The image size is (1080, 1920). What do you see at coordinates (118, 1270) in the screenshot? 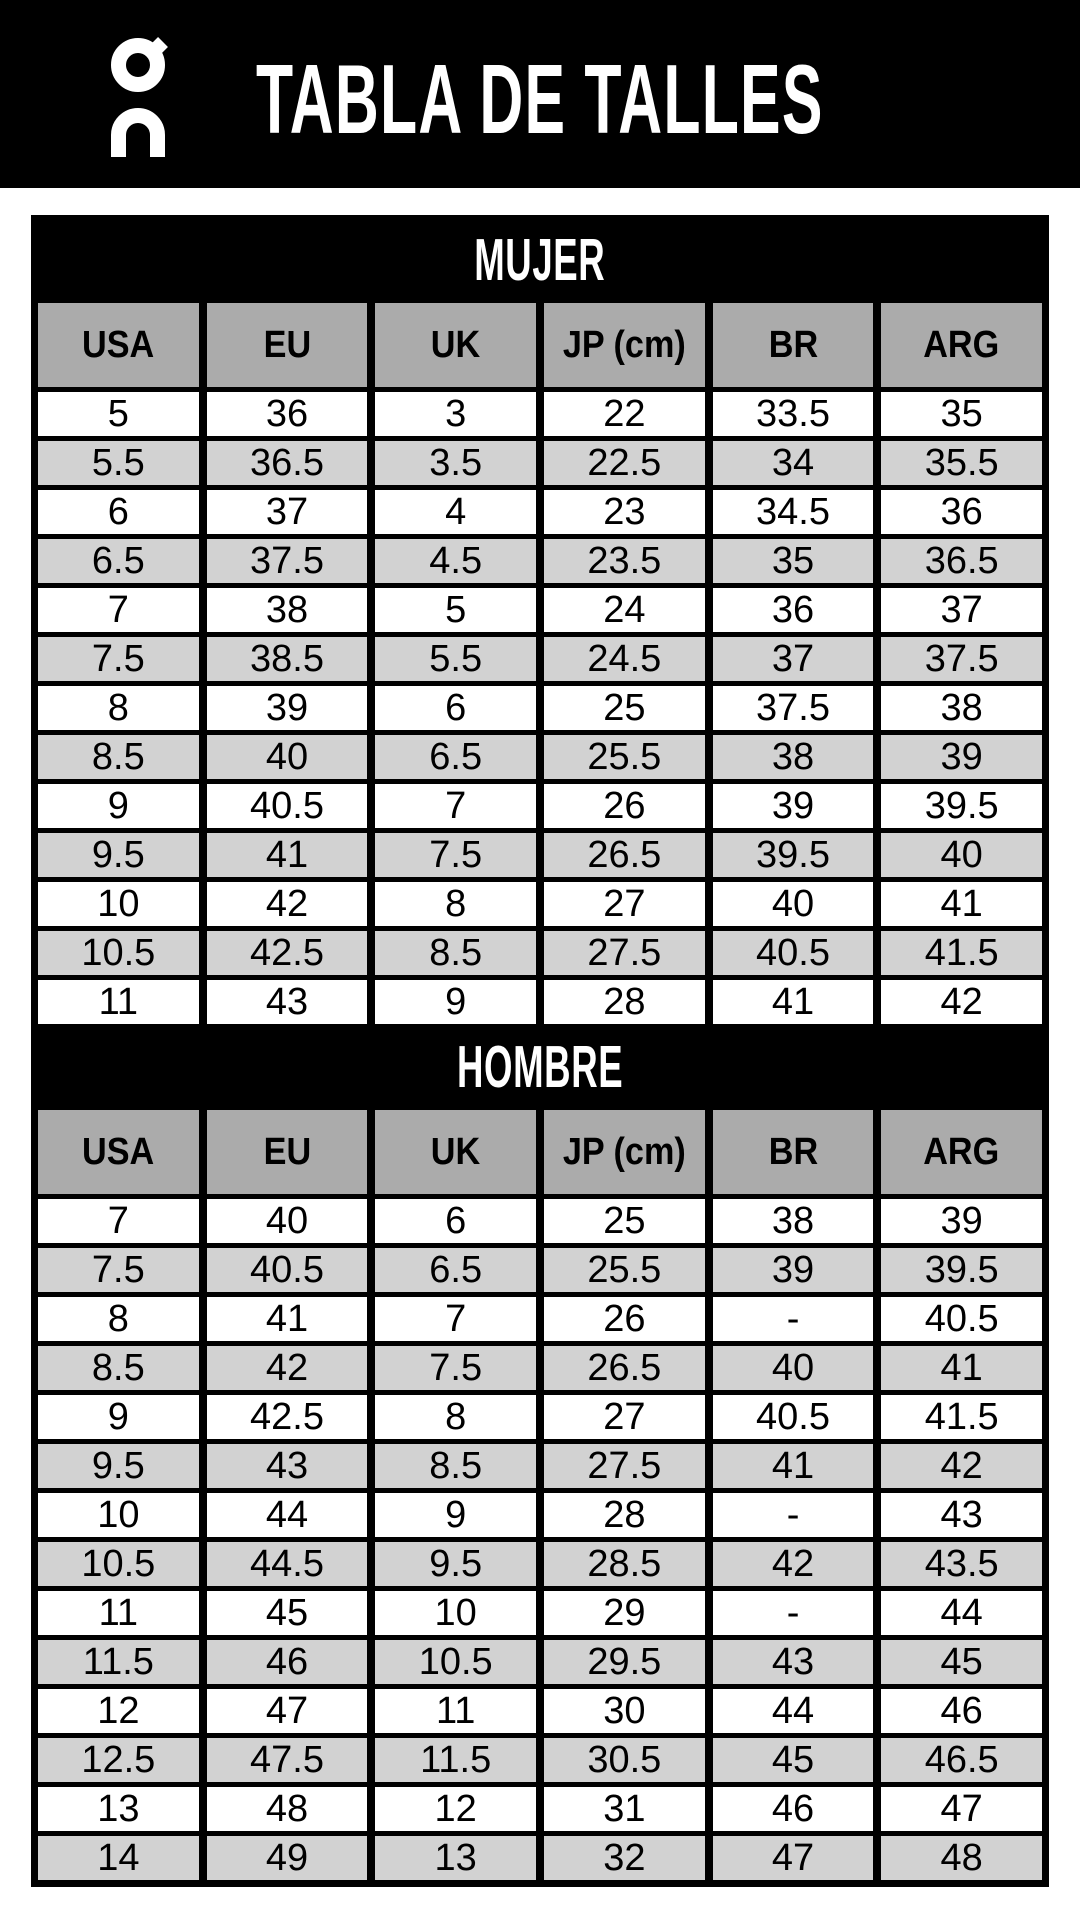
I see `size-cell: 7.5` at bounding box center [118, 1270].